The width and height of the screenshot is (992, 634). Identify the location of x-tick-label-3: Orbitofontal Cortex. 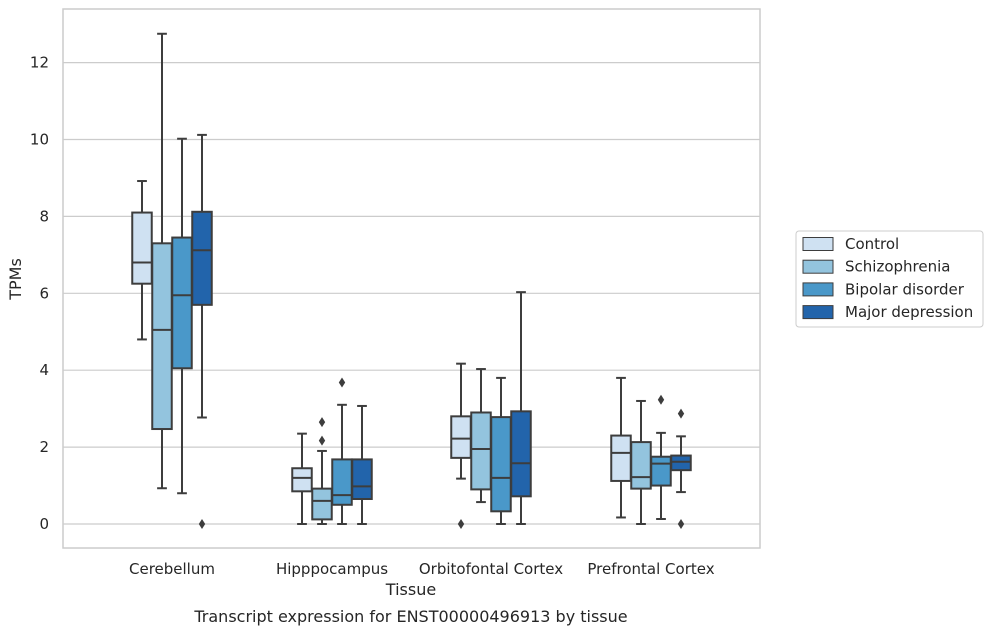
(491, 569).